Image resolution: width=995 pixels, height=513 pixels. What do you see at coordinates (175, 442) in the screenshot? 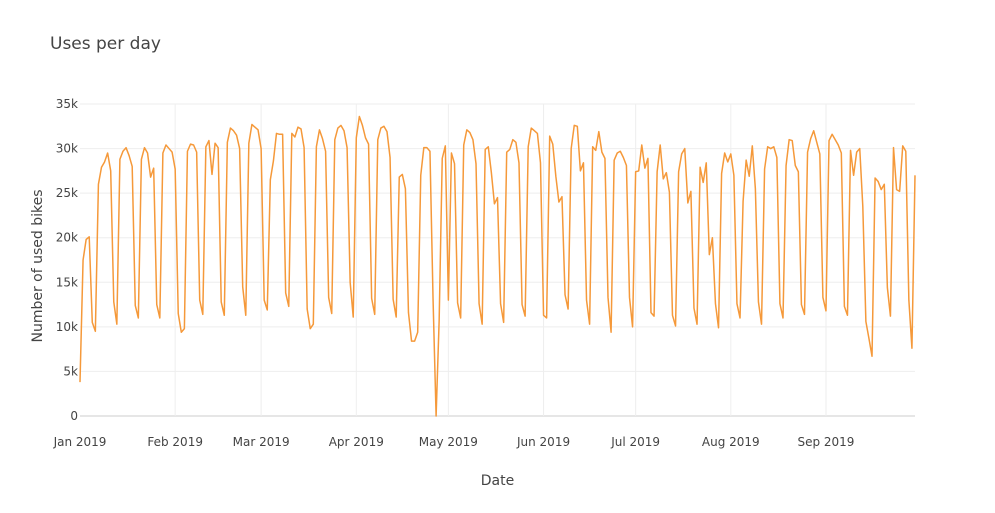
I see `x-tick-label: Feb 2019` at bounding box center [175, 442].